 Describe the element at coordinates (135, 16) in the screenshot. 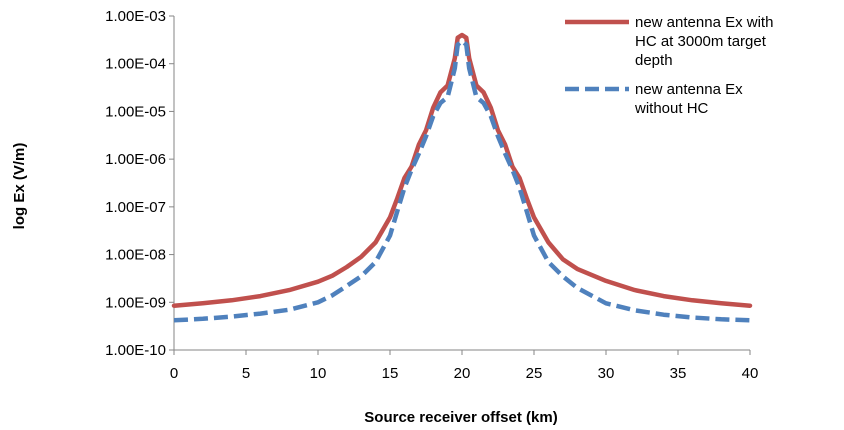

I see `y-tick-label: 1.00E-03` at that location.